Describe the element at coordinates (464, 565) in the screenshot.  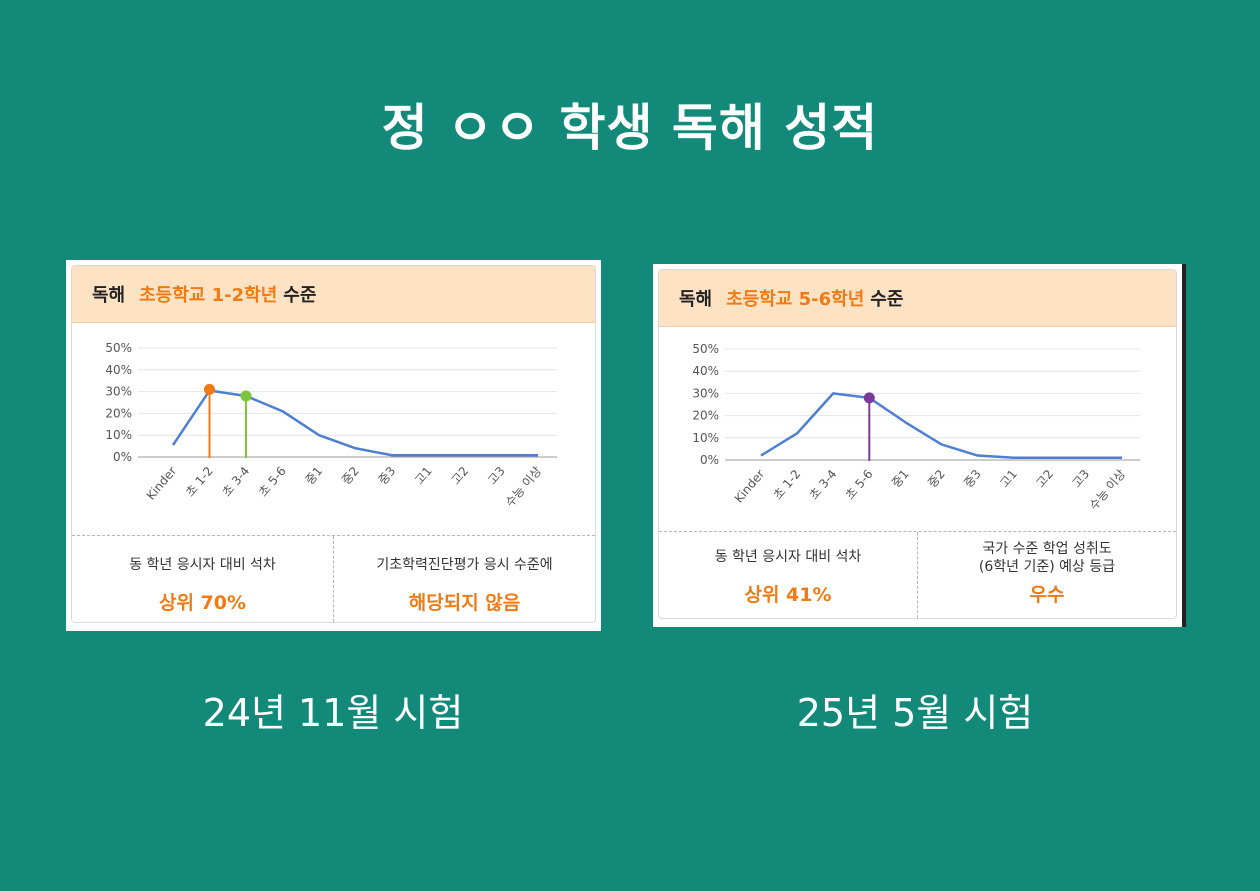
I see `level-label: 기초학력진단평가 응시 수준에` at that location.